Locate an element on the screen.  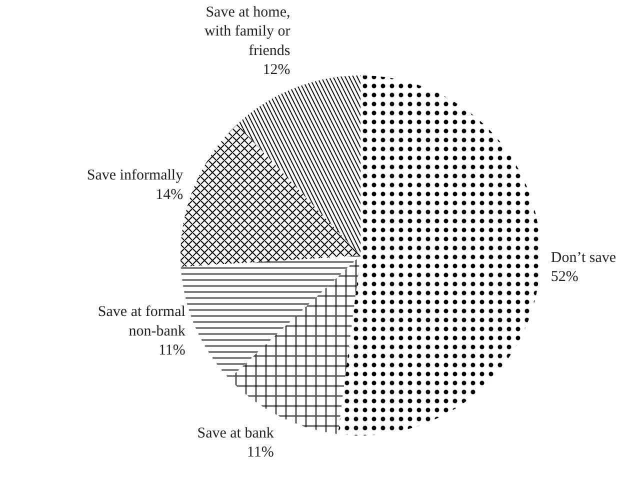
data-label: 52% is located at coordinates (564, 277).